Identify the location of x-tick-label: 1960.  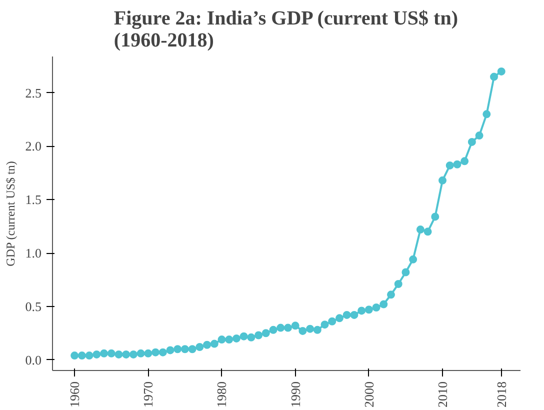
(74, 395).